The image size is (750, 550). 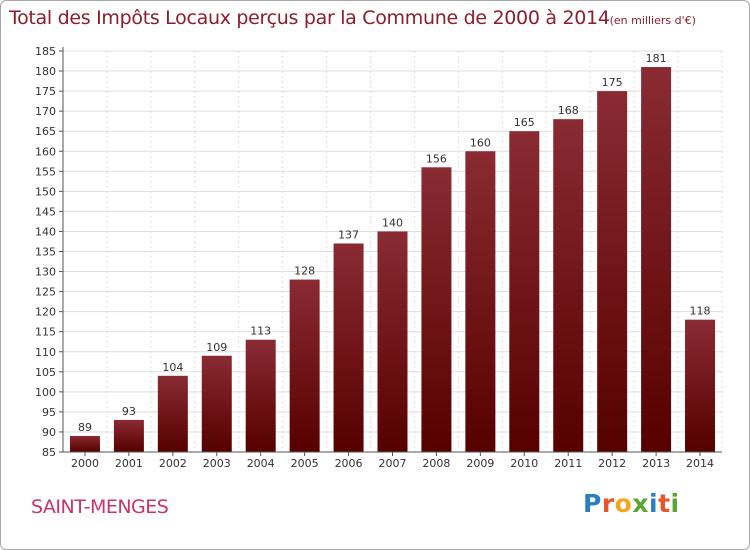 What do you see at coordinates (45, 171) in the screenshot?
I see `y-tick-label: 155` at bounding box center [45, 171].